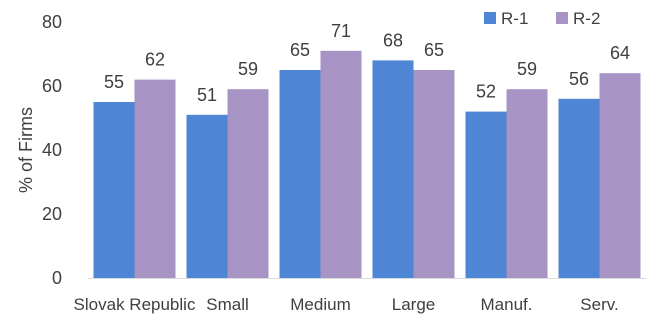 Image resolution: width=648 pixels, height=320 pixels. I want to click on legend-label: R-1, so click(514, 18).